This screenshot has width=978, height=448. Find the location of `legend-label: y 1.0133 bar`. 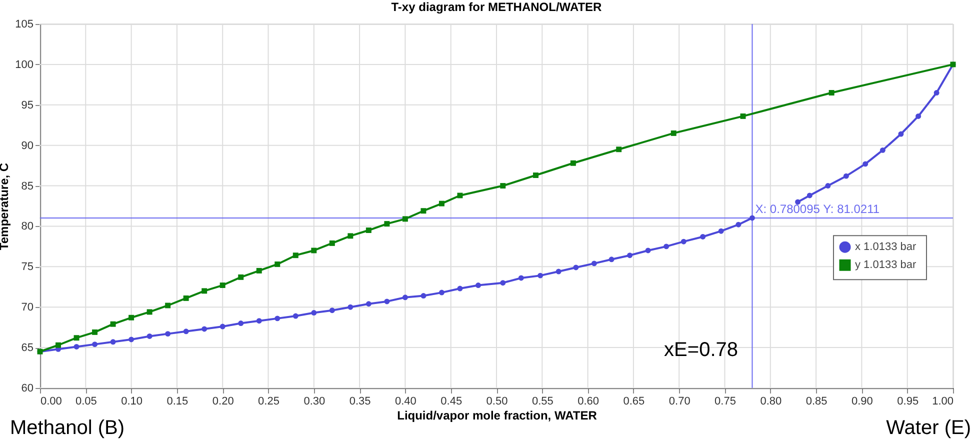

legend-label: y 1.0133 bar is located at coordinates (885, 265).